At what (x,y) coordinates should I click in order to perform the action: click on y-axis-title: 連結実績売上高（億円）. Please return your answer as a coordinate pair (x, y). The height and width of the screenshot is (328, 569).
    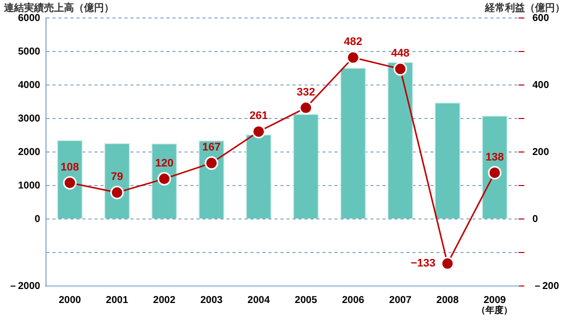
    Looking at the image, I should click on (58, 8).